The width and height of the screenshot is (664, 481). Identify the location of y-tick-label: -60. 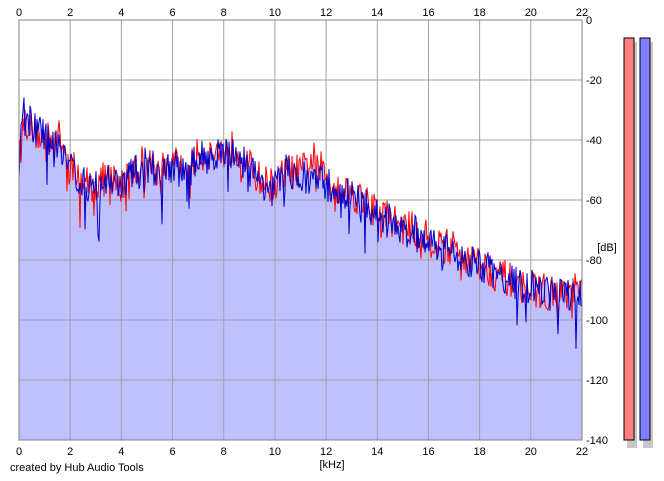
(594, 201).